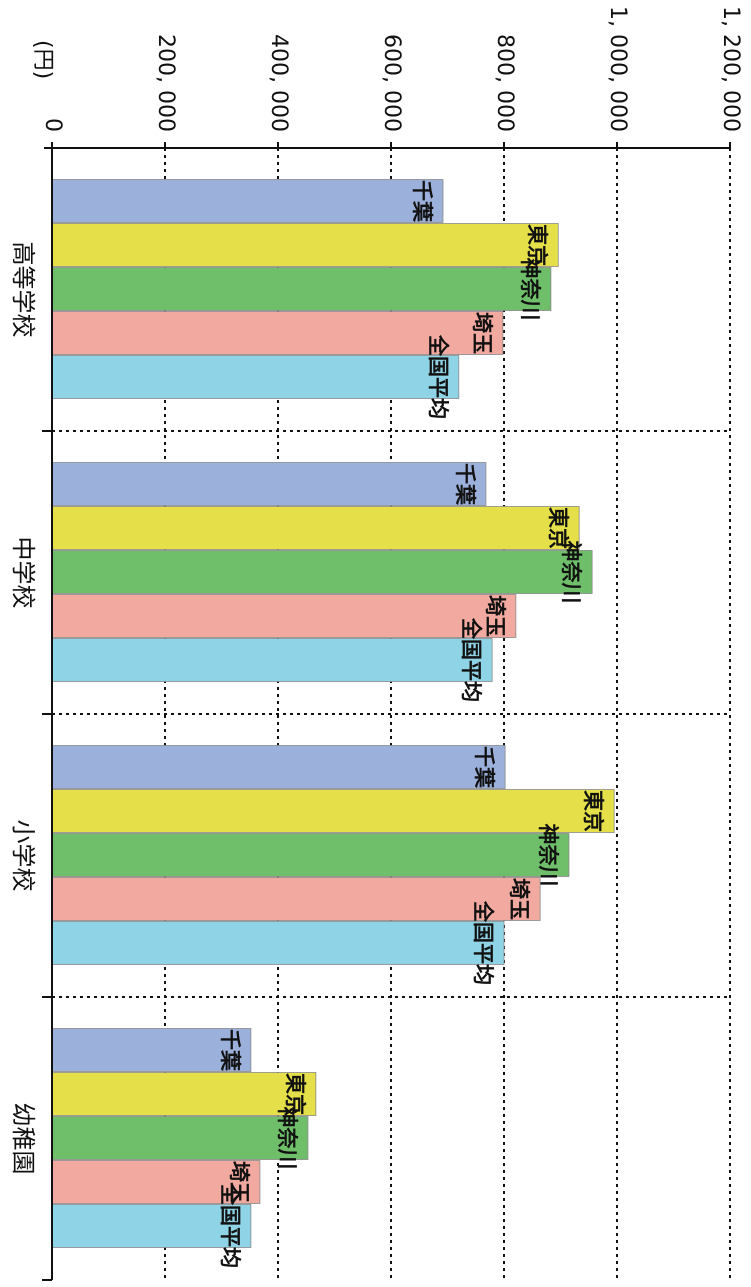  I want to click on x-tick-label: 1, 000, 000, so click(617, 69).